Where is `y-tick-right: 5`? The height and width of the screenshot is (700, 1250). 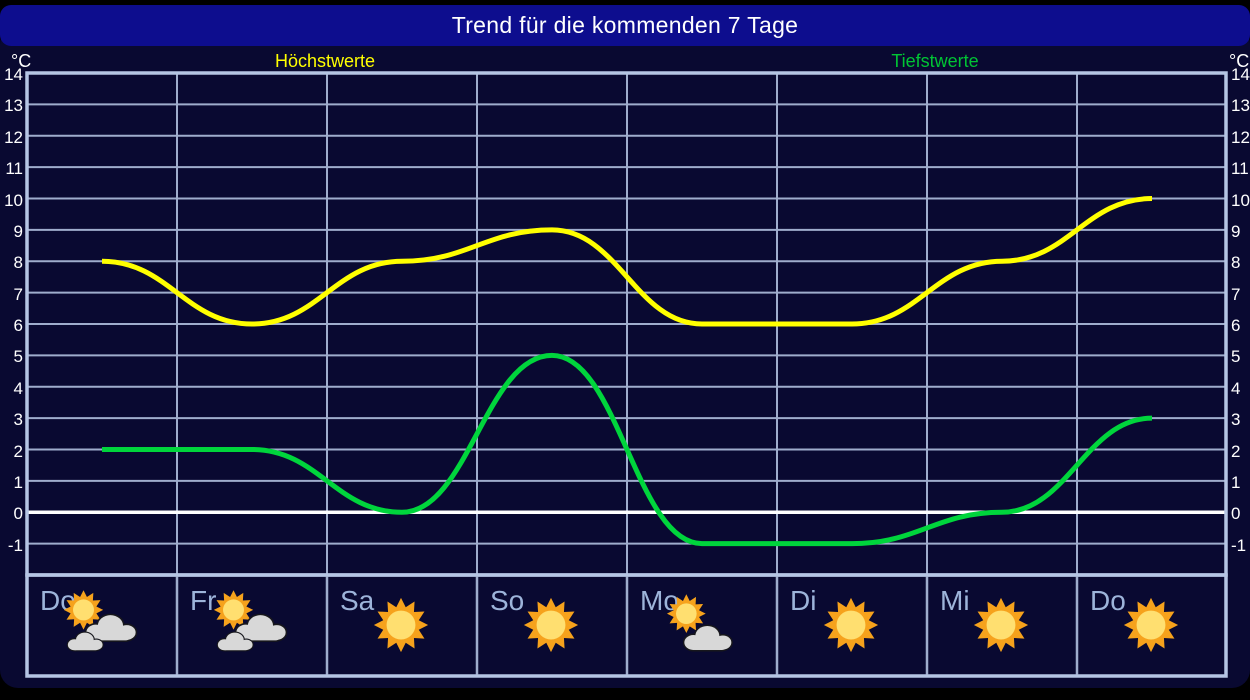 y-tick-right: 5 is located at coordinates (1236, 357).